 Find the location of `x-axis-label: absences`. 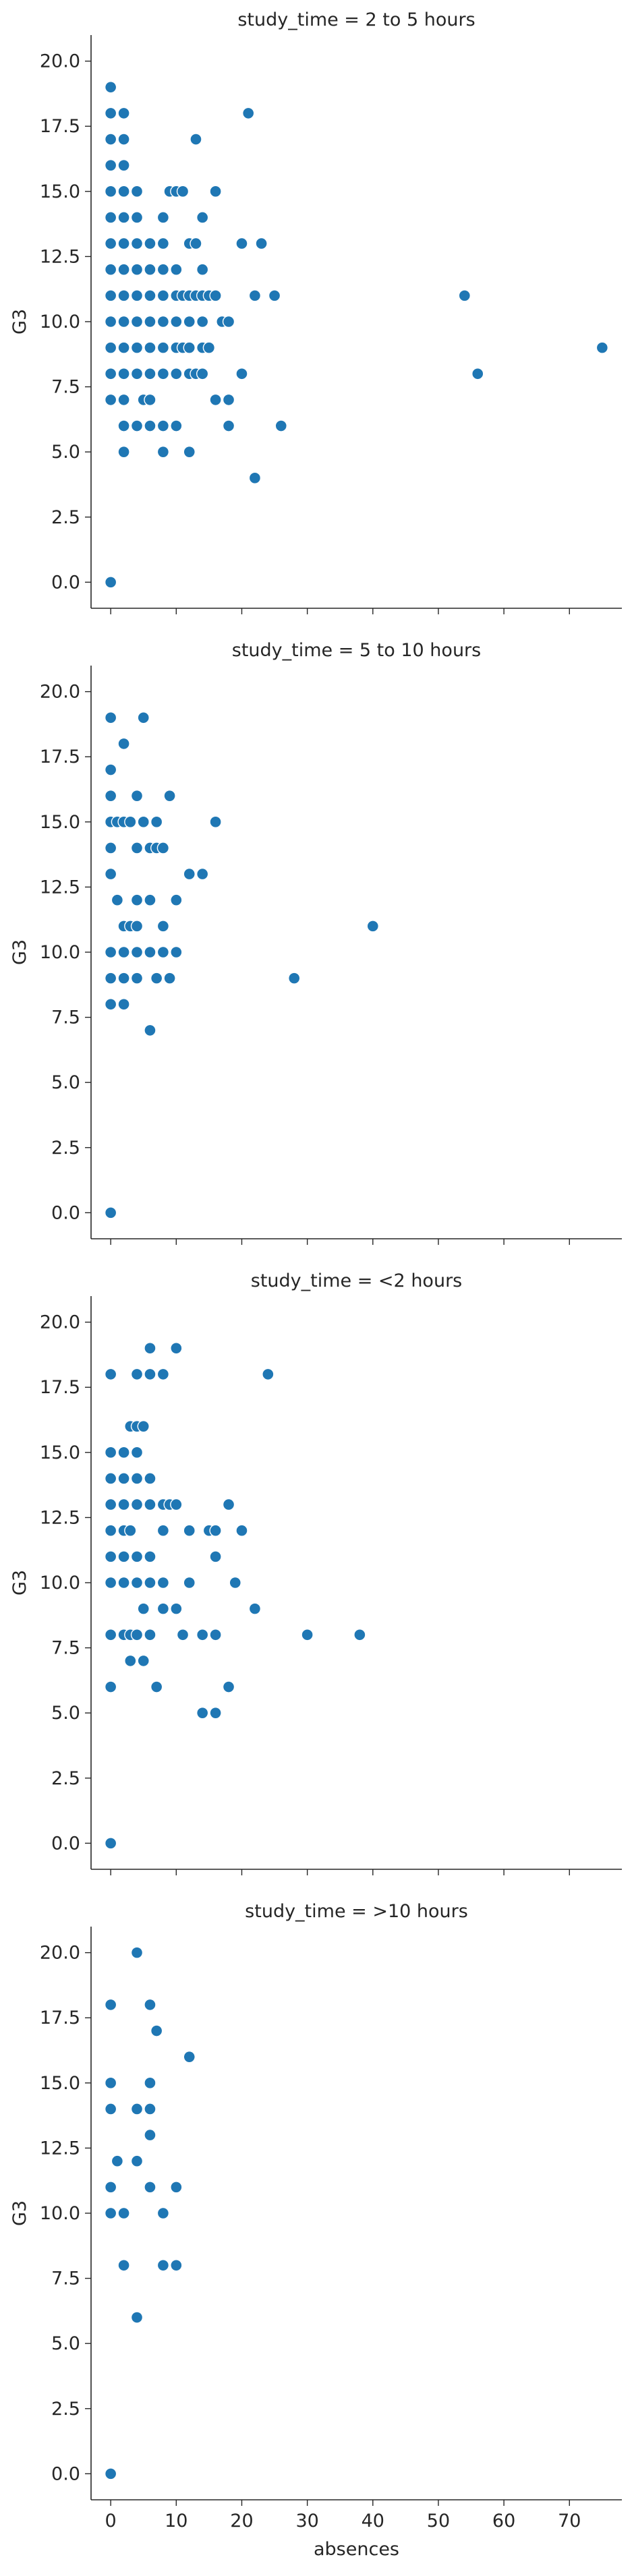

x-axis-label: absences is located at coordinates (357, 2549).